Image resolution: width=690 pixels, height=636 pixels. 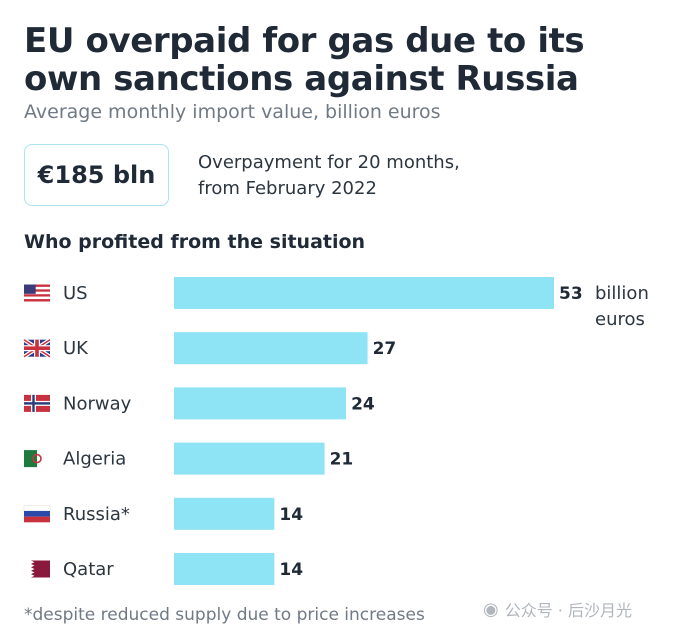 I want to click on wechat-icon: ◉, so click(x=491, y=609).